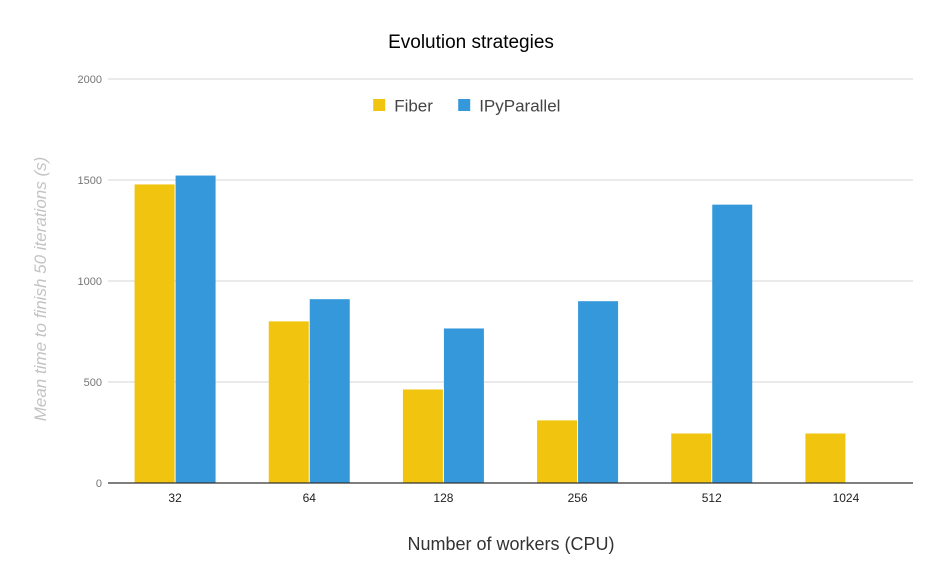  I want to click on chart-title: Evolution strategies, so click(471, 42).